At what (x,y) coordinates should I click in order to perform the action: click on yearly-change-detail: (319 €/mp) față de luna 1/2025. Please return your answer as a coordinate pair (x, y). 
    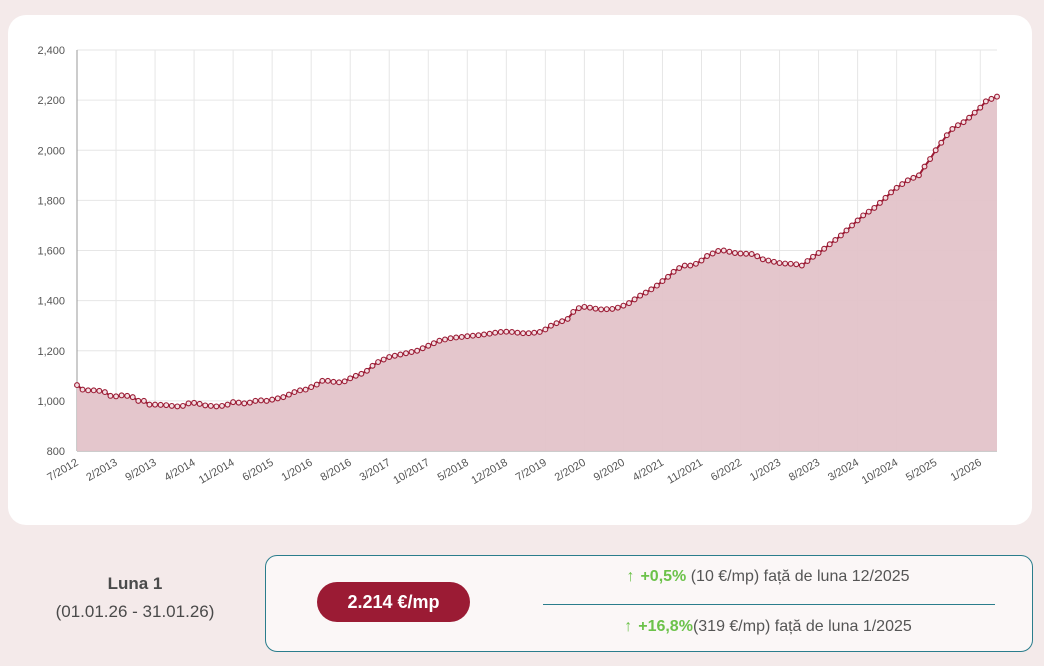
    Looking at the image, I should click on (802, 626).